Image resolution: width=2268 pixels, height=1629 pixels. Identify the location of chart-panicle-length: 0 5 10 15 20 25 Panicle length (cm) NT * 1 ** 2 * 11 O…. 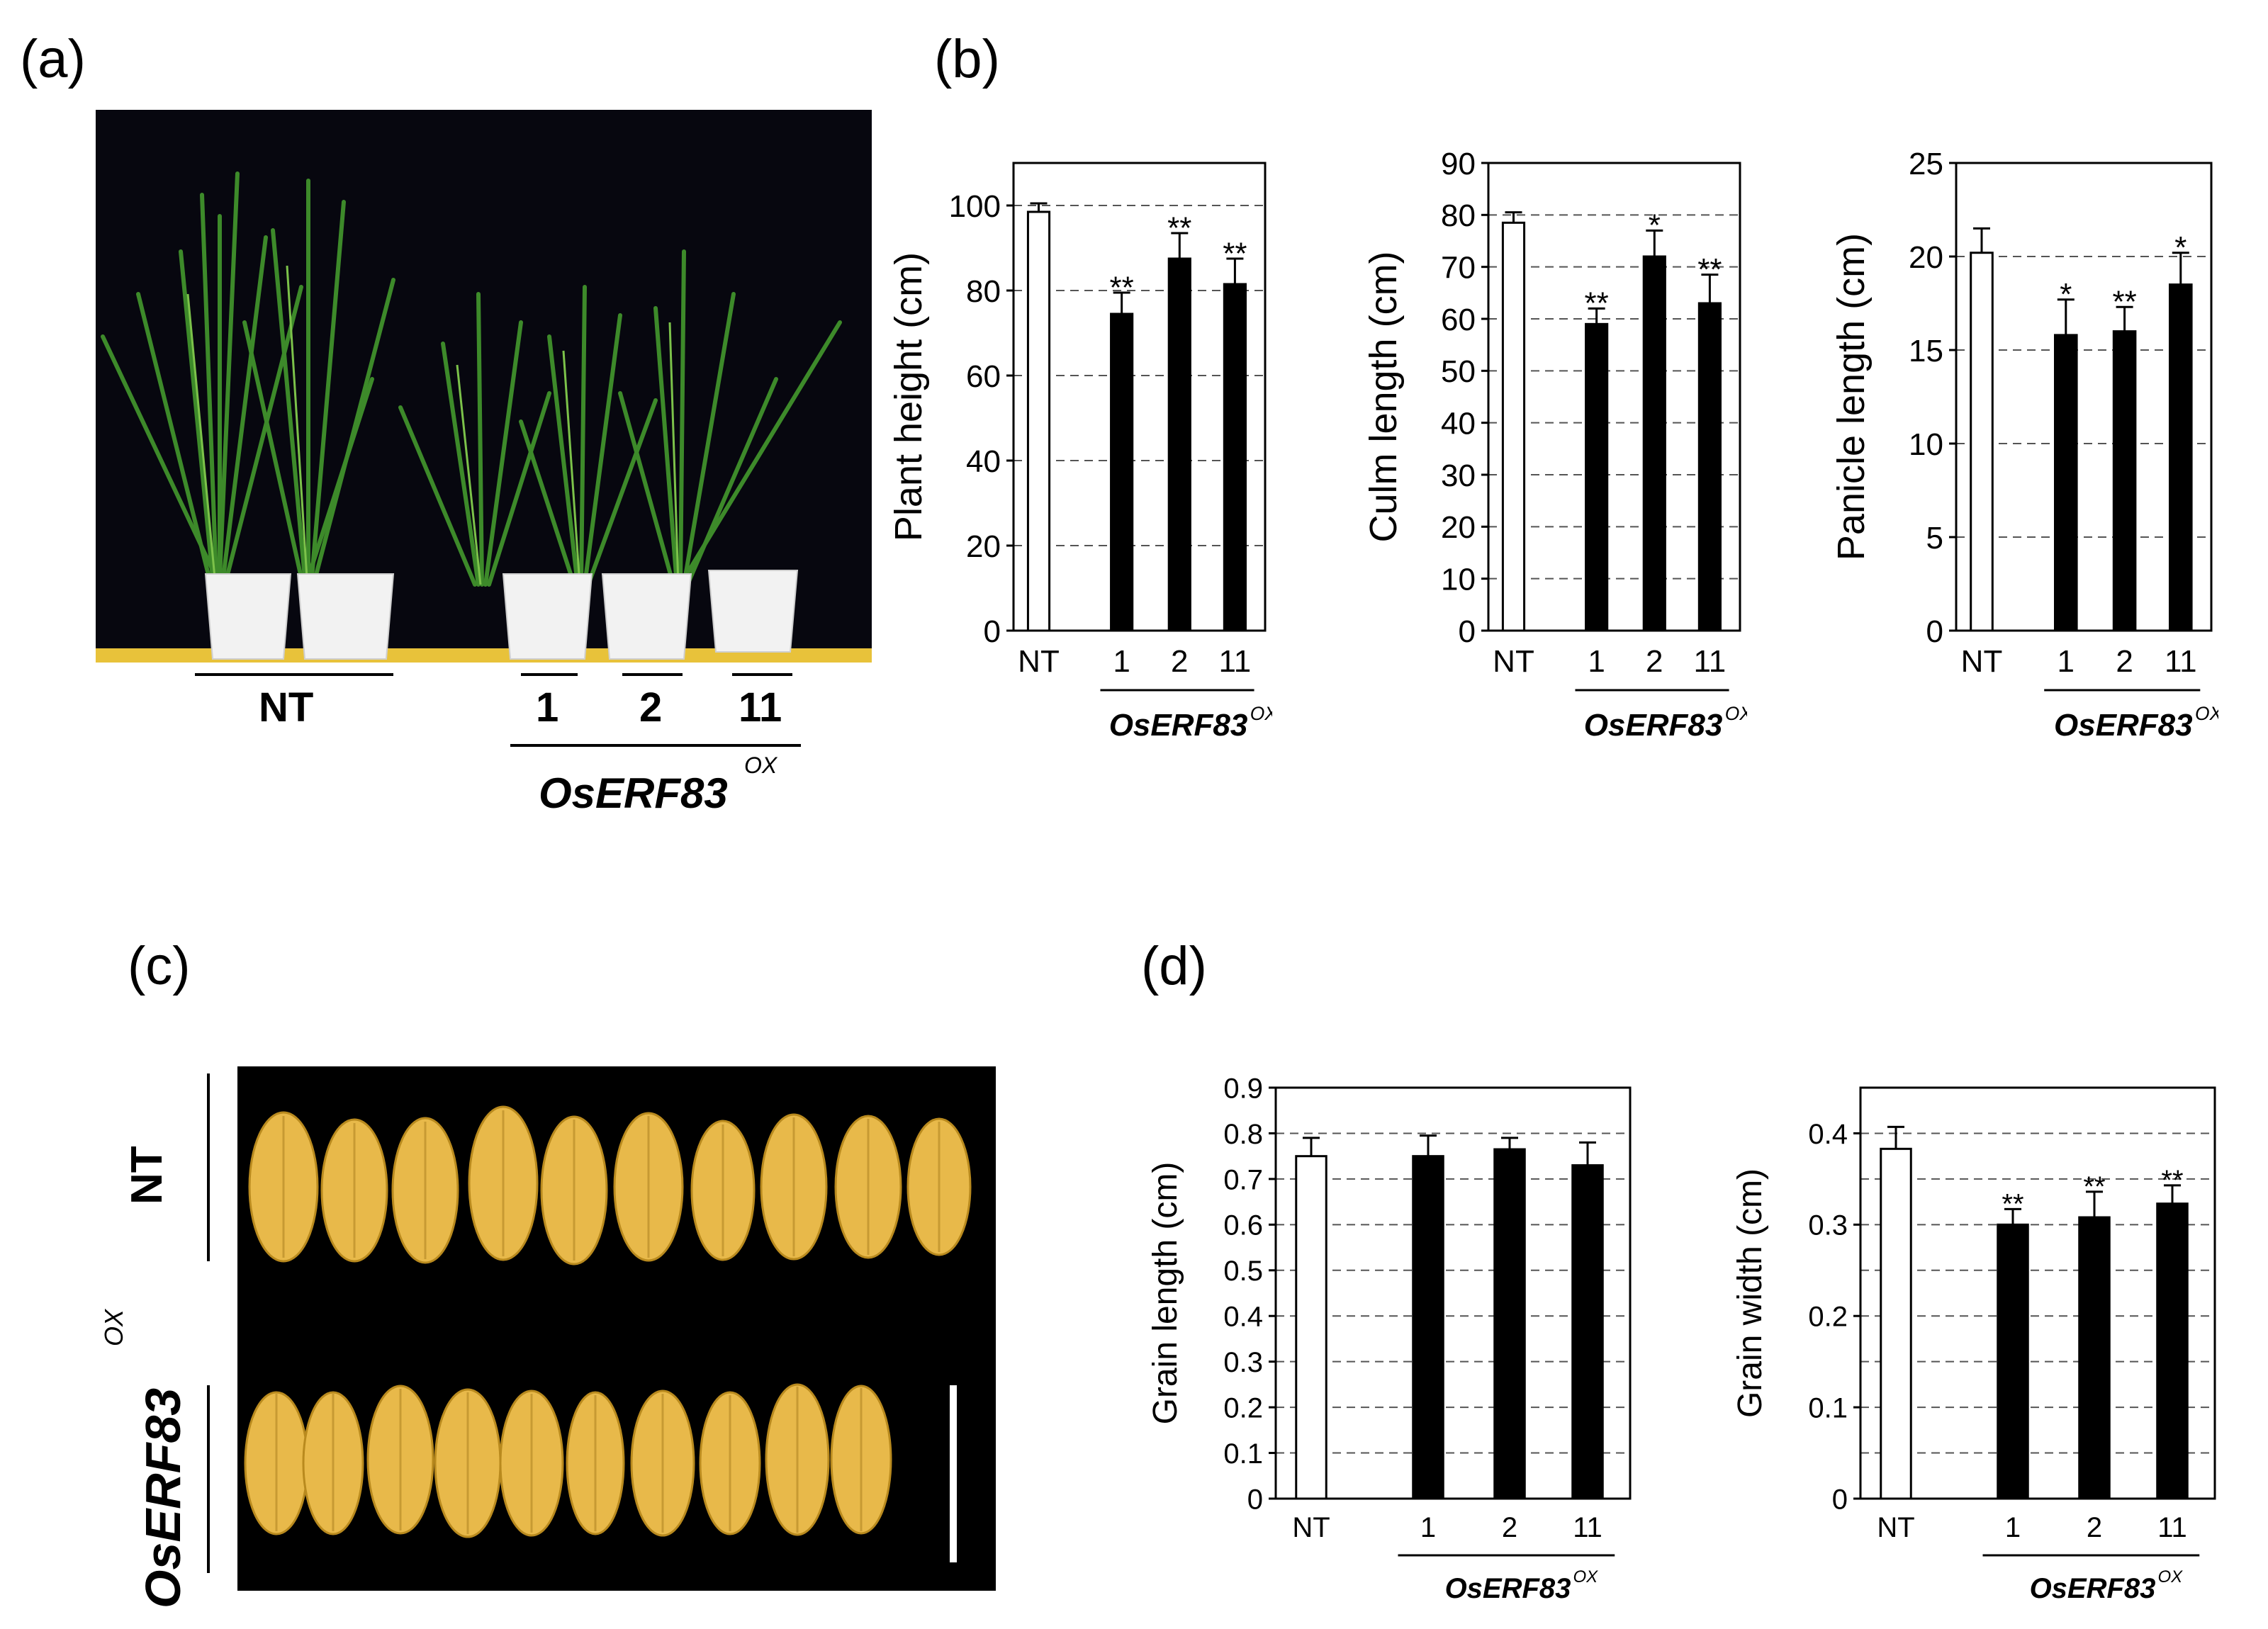
(2024, 445).